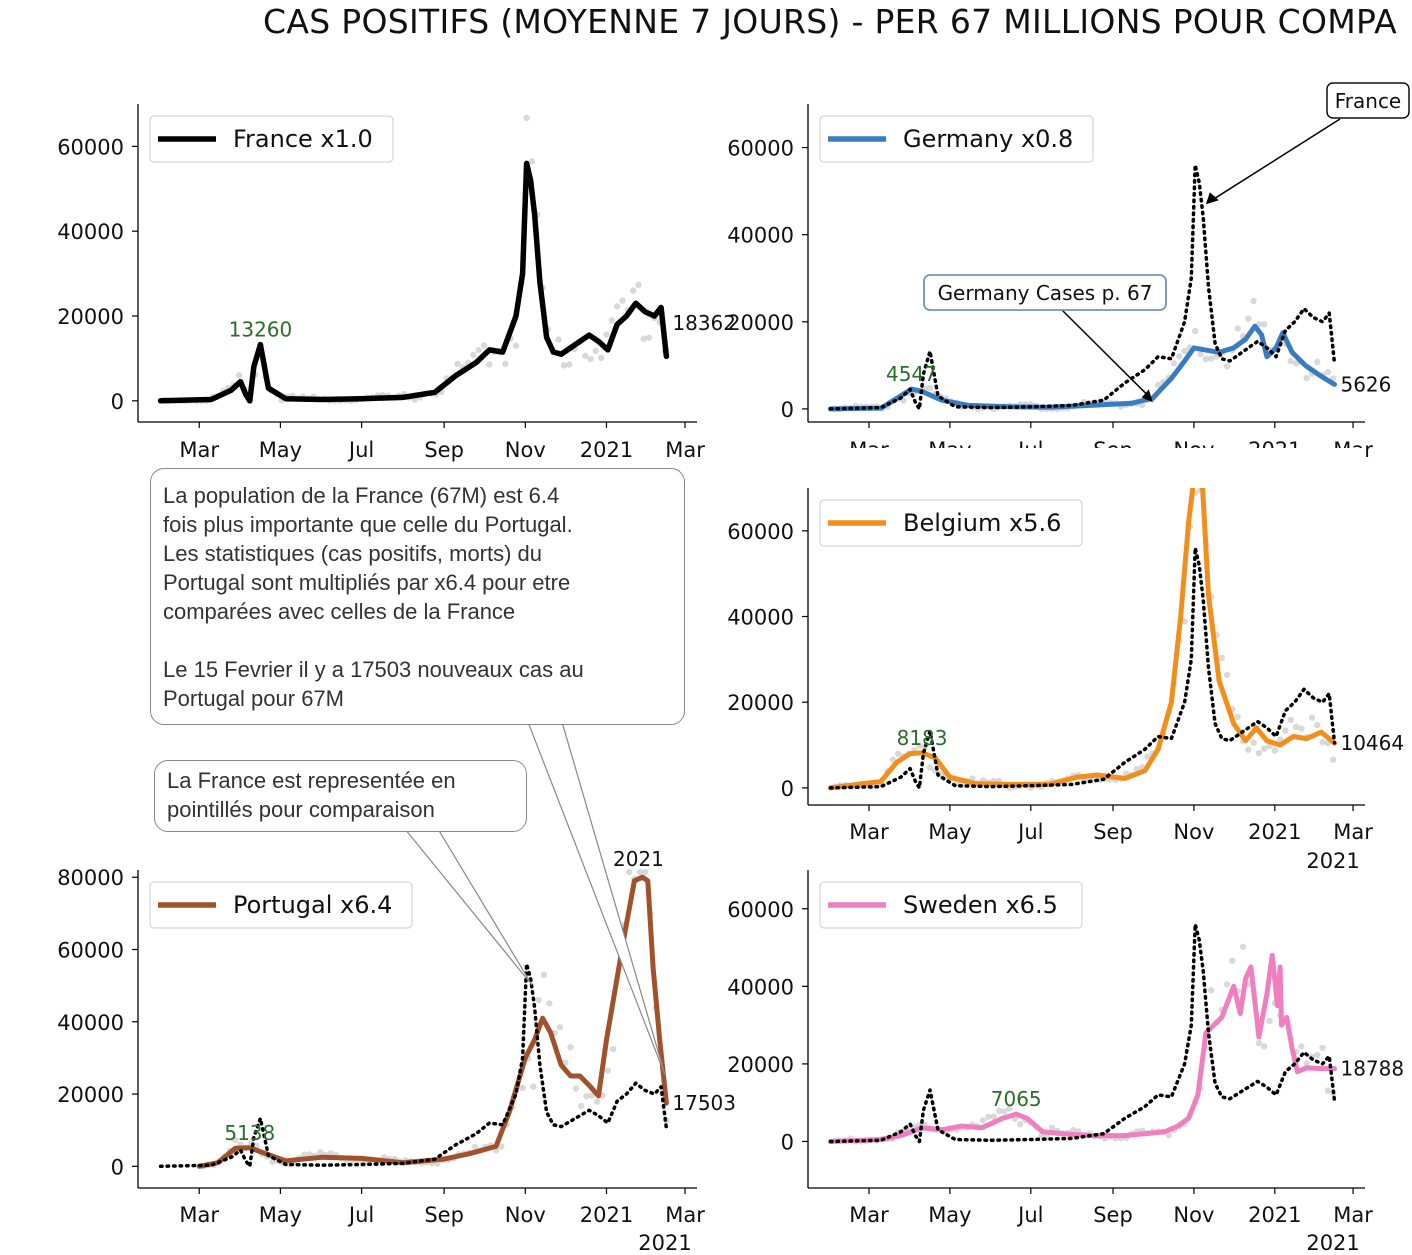 The image size is (1412, 1255). What do you see at coordinates (664, 1243) in the screenshot?
I see `x-tick-year-label: 2021` at bounding box center [664, 1243].